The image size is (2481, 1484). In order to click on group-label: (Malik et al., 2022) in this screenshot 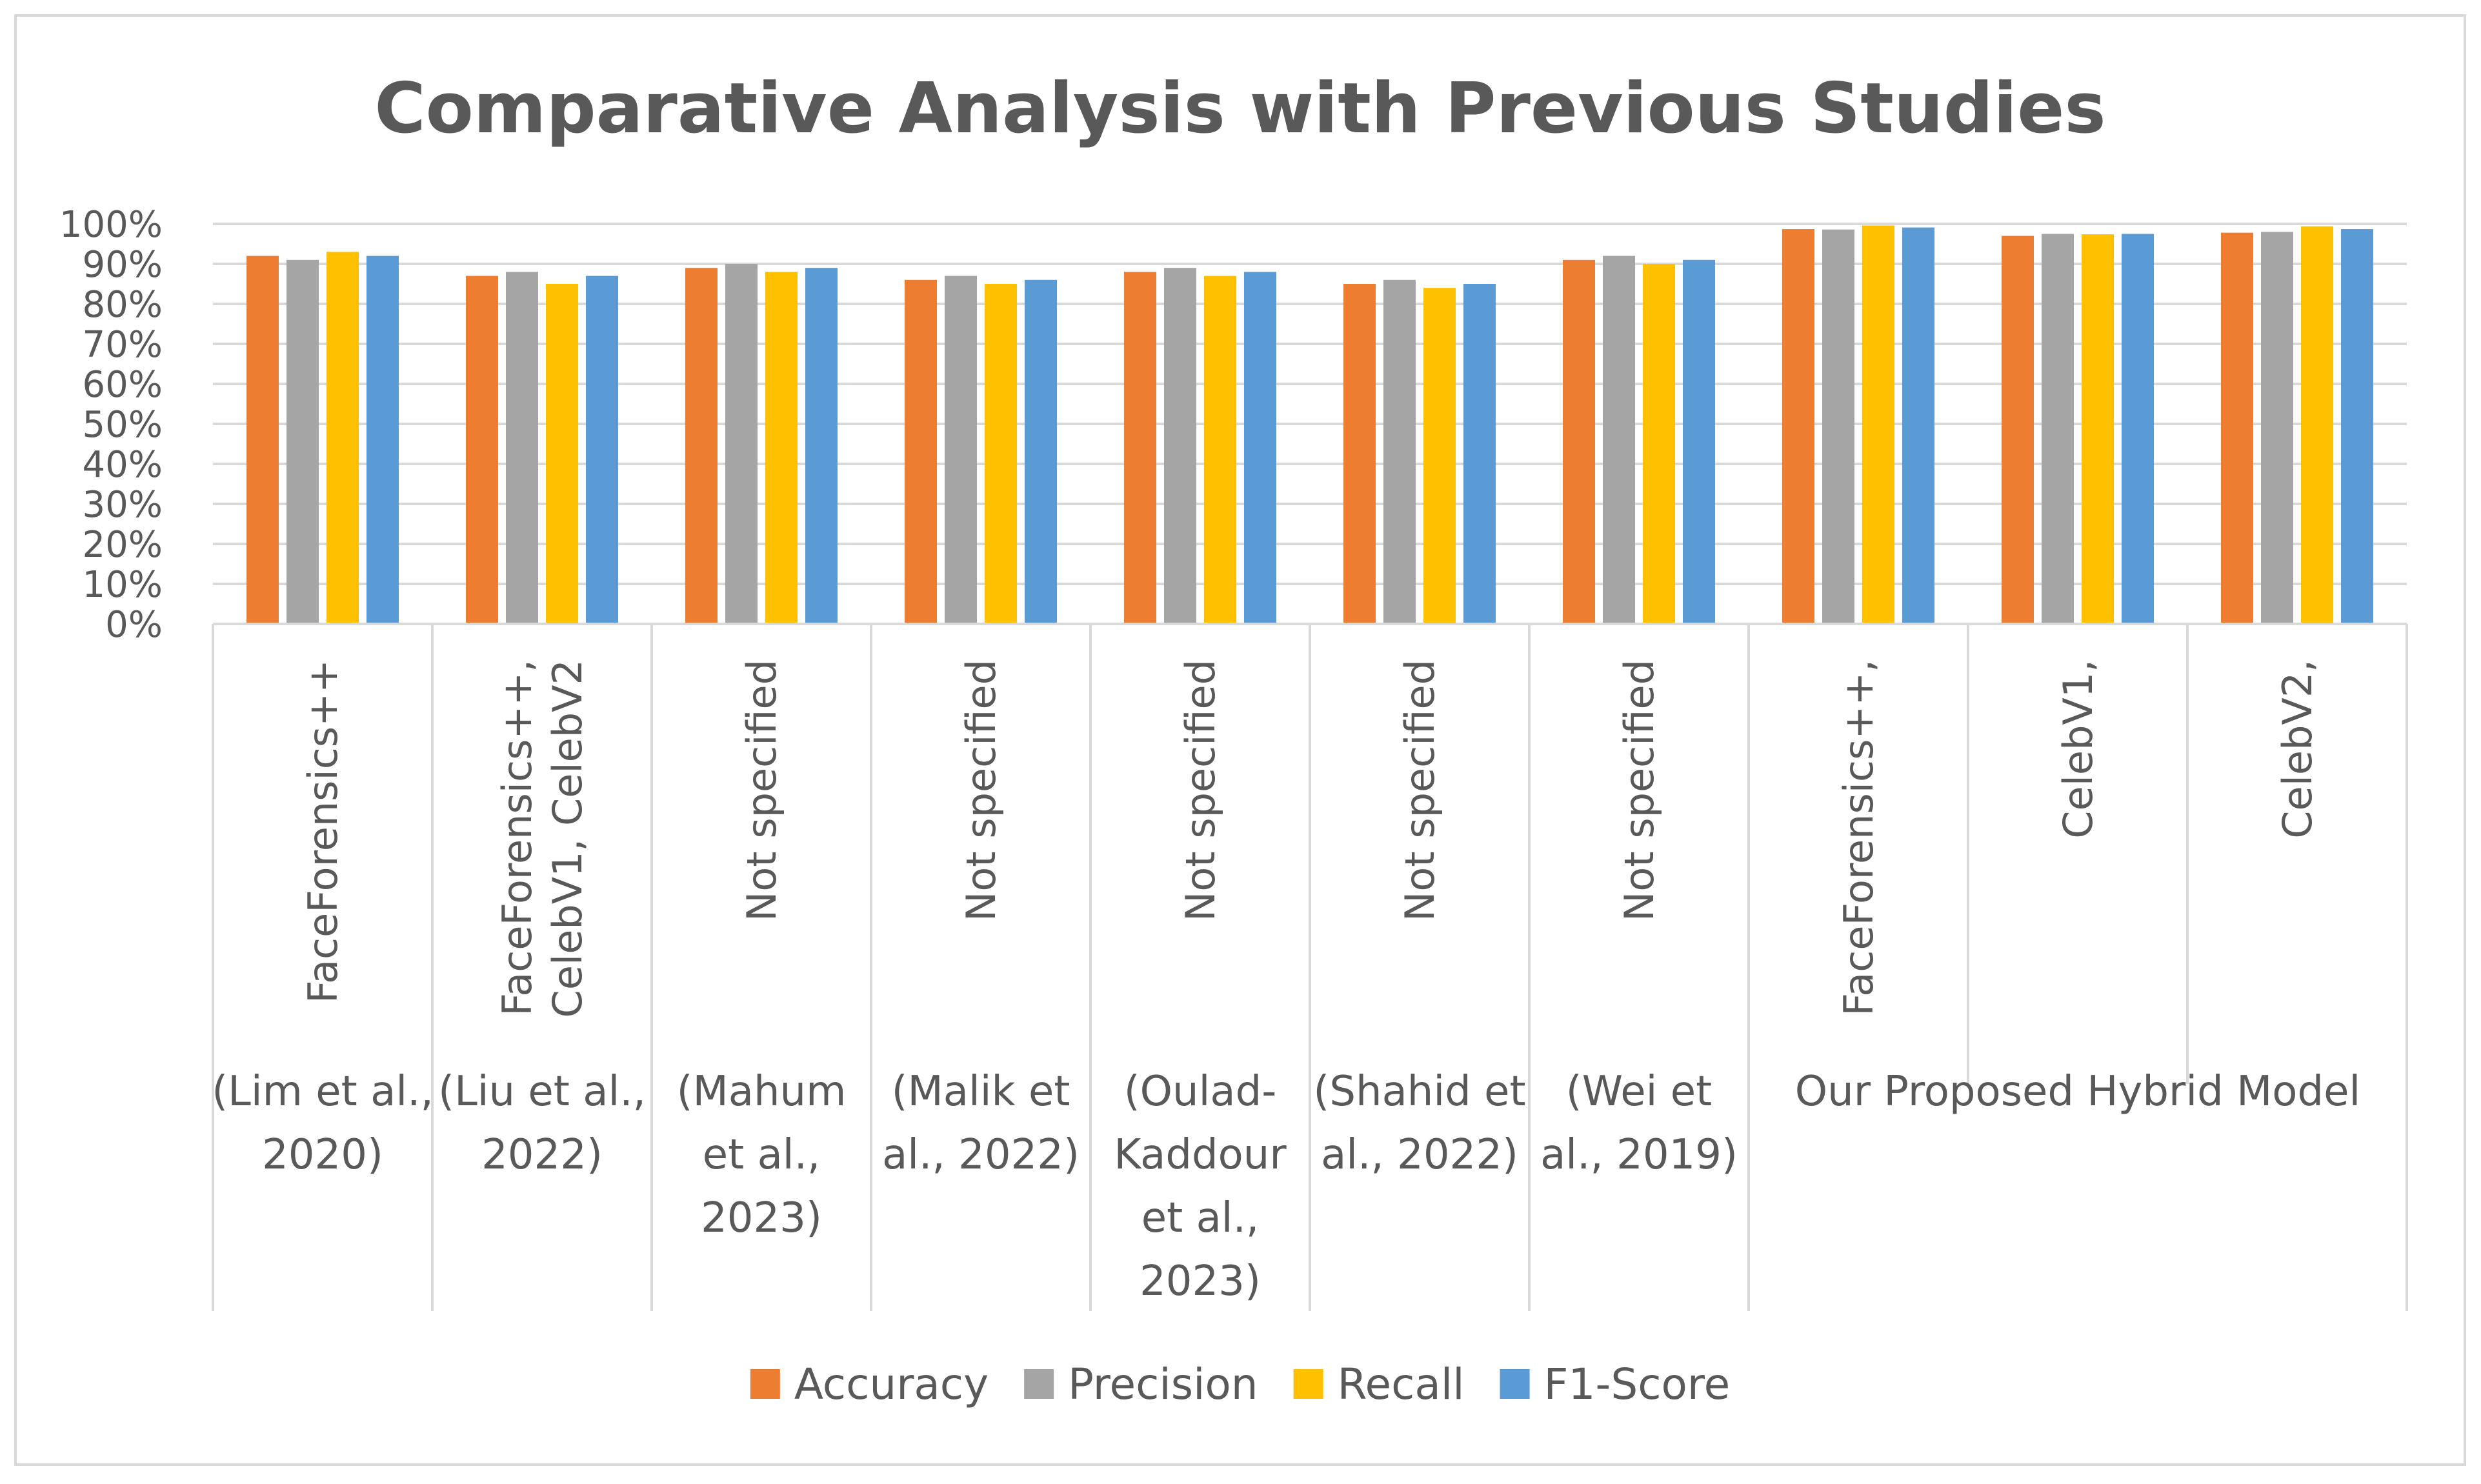, I will do `click(981, 1124)`.